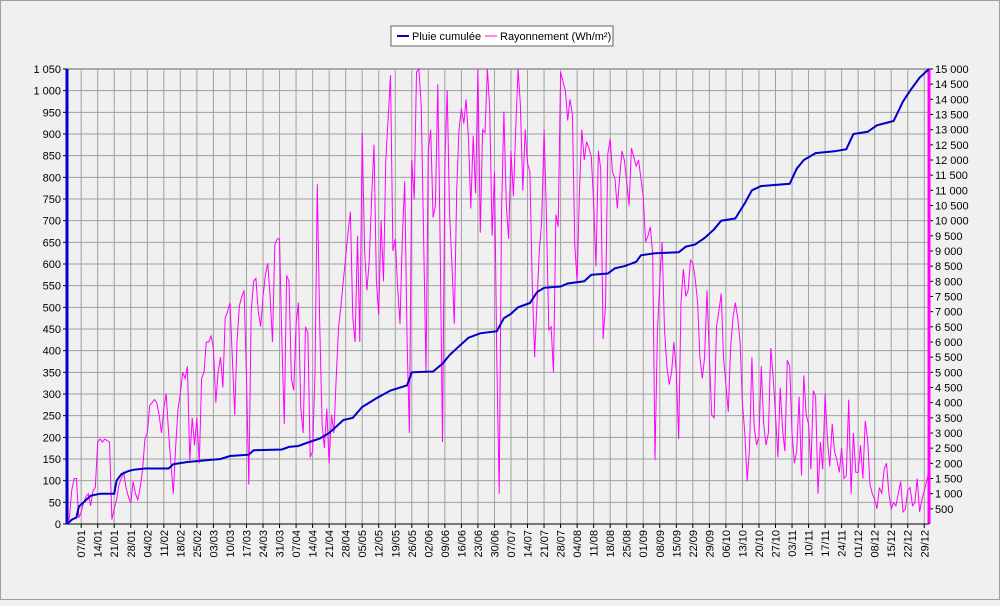  What do you see at coordinates (52, 113) in the screenshot?
I see `left-tick-label: 950` at bounding box center [52, 113].